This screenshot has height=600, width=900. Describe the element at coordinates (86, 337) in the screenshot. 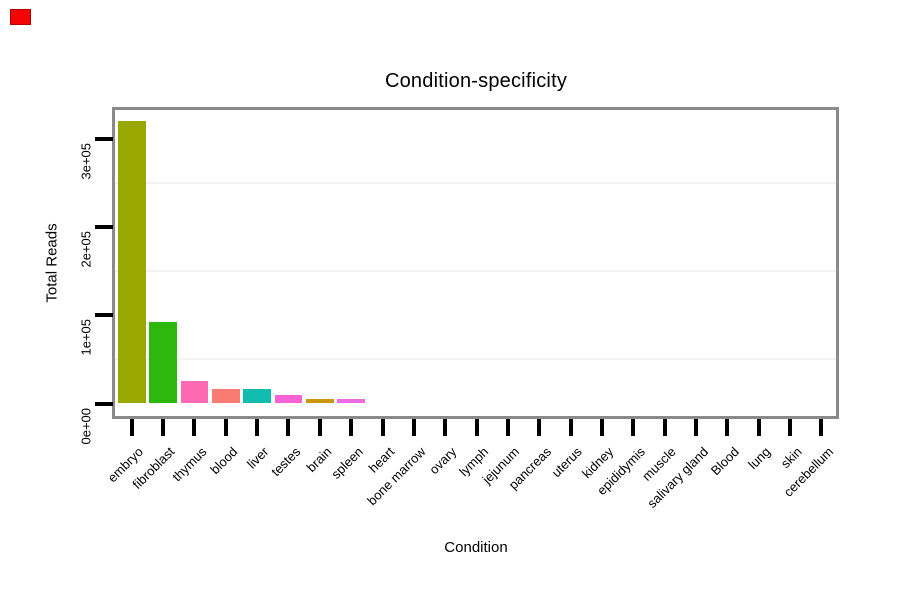

I see `y-axis-tick-label: 1e+05` at that location.